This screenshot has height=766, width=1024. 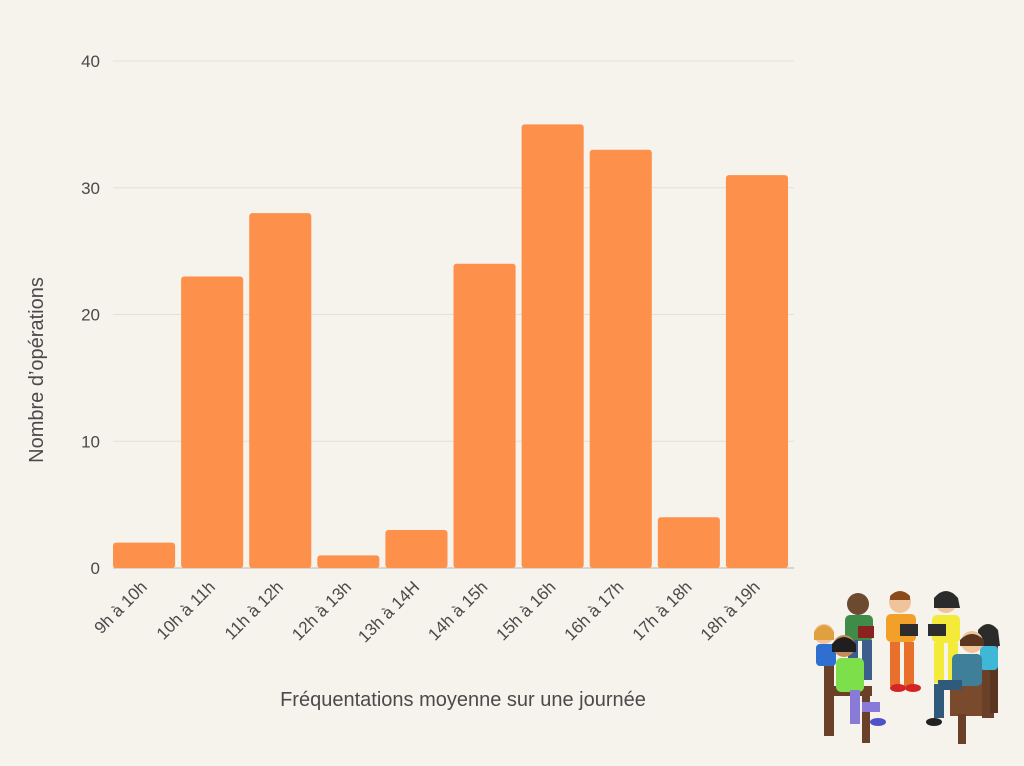 What do you see at coordinates (121, 607) in the screenshot?
I see `x-tick-label: 9h à 10h` at bounding box center [121, 607].